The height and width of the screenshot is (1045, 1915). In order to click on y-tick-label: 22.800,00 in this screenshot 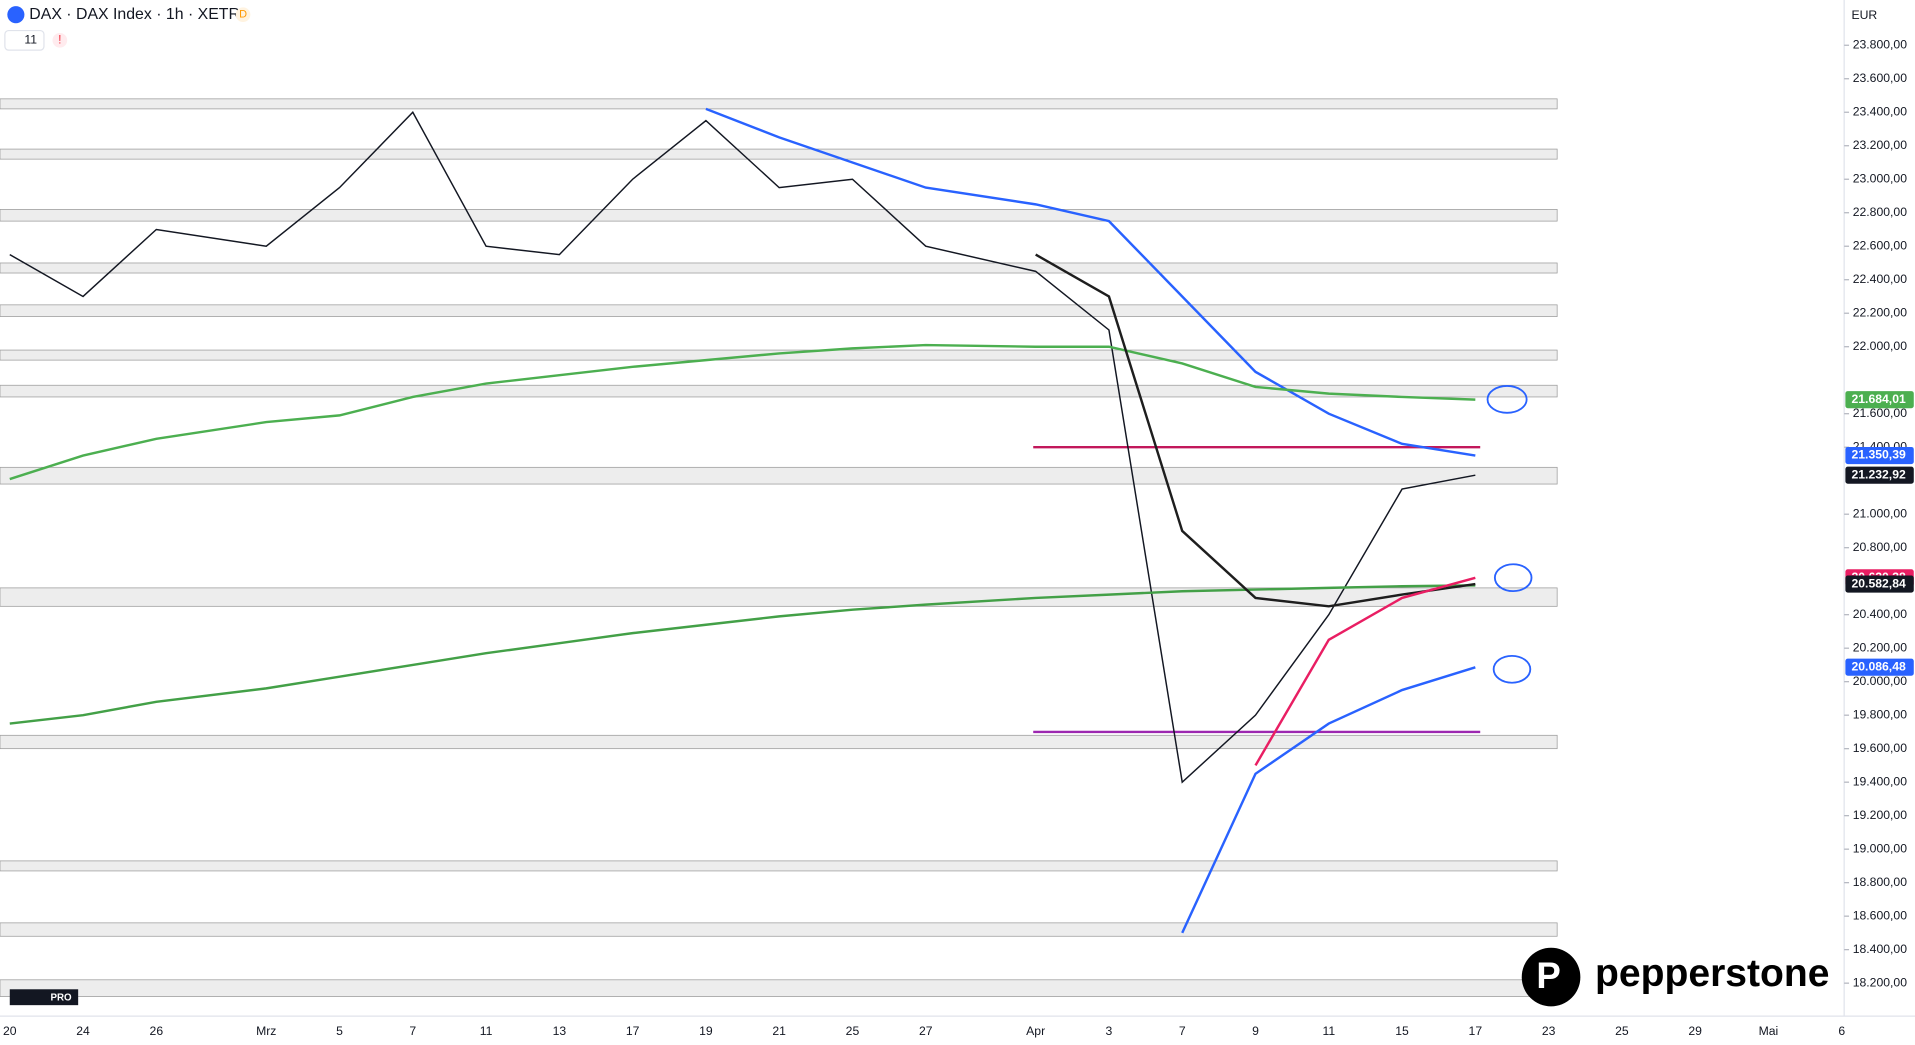, I will do `click(1880, 212)`.